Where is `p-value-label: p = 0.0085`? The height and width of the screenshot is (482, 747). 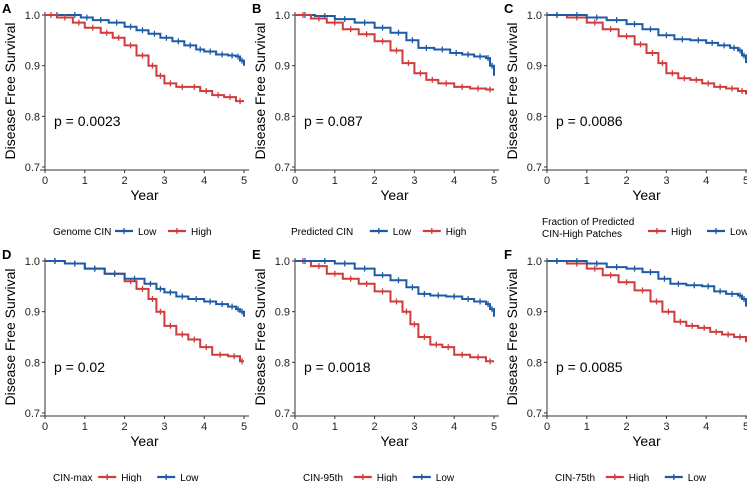 p-value-label: p = 0.0085 is located at coordinates (589, 367).